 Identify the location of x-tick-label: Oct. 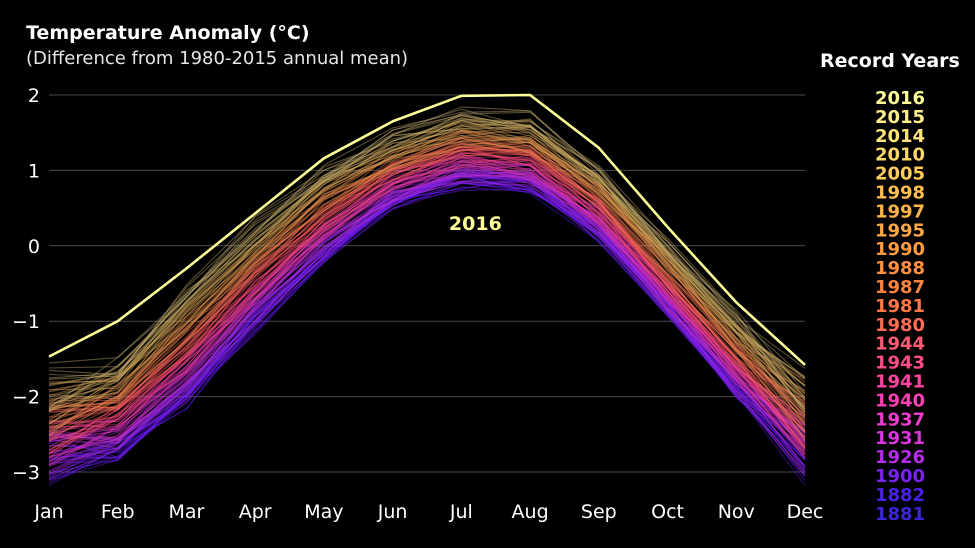
(667, 512).